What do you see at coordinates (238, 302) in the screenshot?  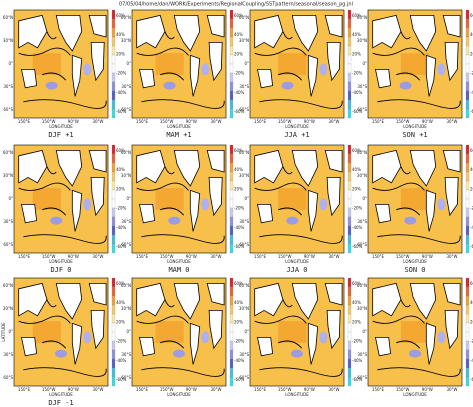 I see `colorbar-tick-label: 40%` at bounding box center [238, 302].